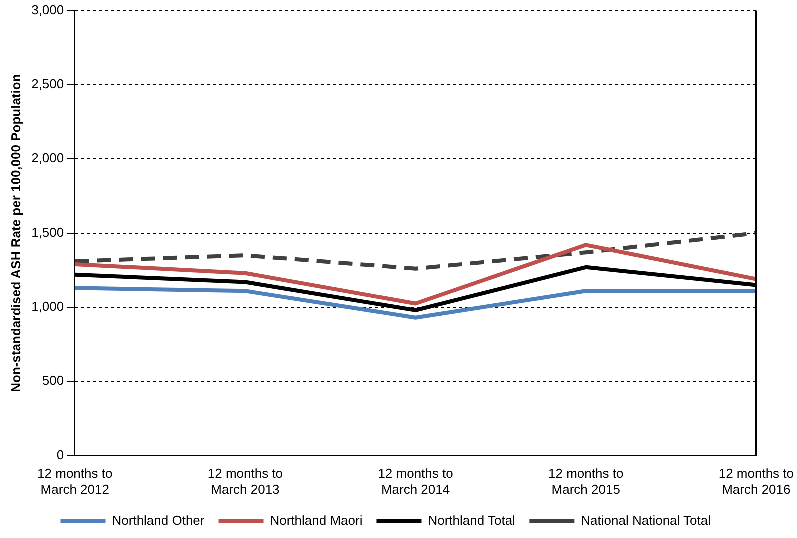 Image resolution: width=797 pixels, height=538 pixels. Describe the element at coordinates (756, 481) in the screenshot. I see `x-tick-label: 12 months to March 2016` at that location.